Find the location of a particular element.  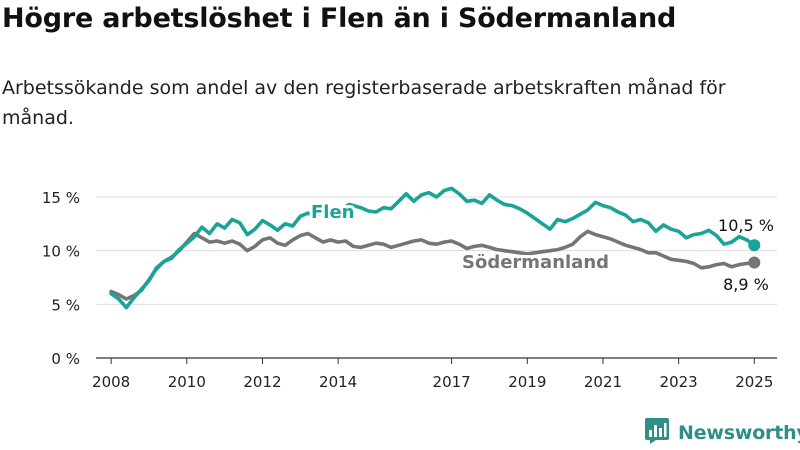

x-tick-label: 2021 is located at coordinates (603, 382).